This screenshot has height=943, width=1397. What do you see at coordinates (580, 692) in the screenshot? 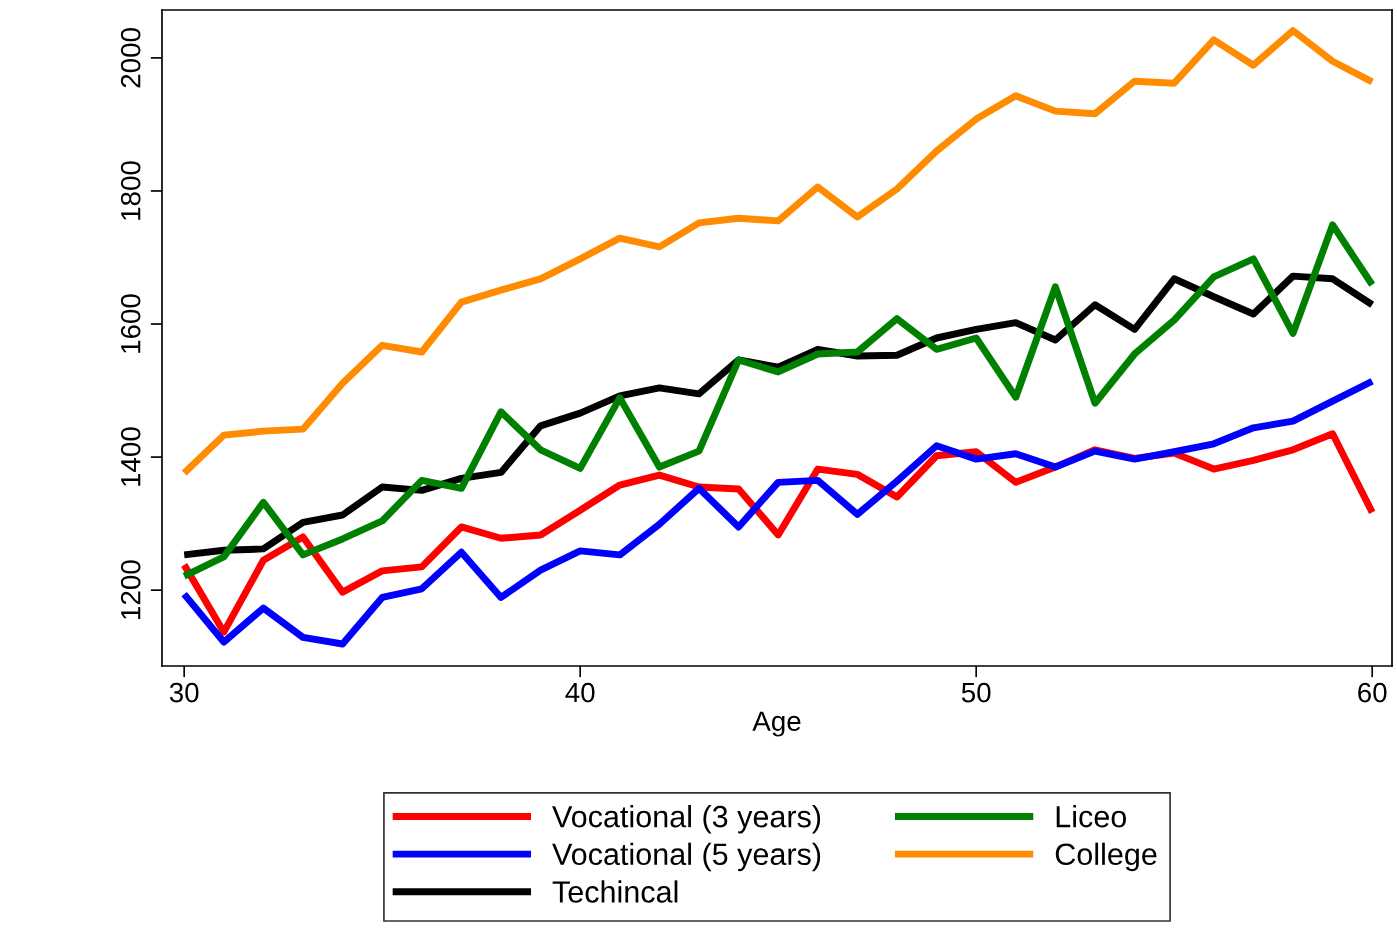
I see `x-tick-label: 40` at bounding box center [580, 692].